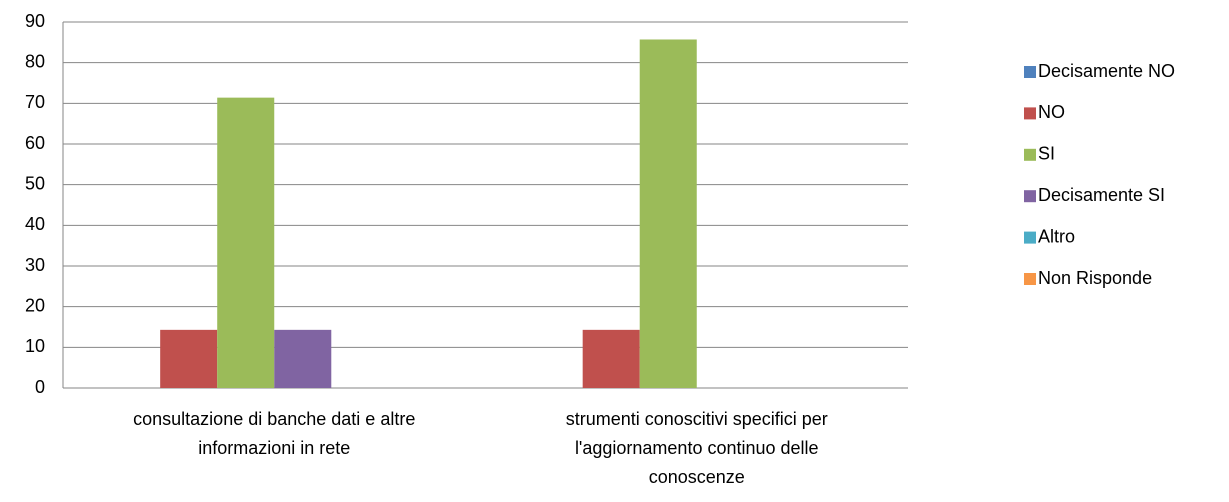 This screenshot has height=502, width=1229. What do you see at coordinates (35, 61) in the screenshot?
I see `y-tick-label: 80` at bounding box center [35, 61].